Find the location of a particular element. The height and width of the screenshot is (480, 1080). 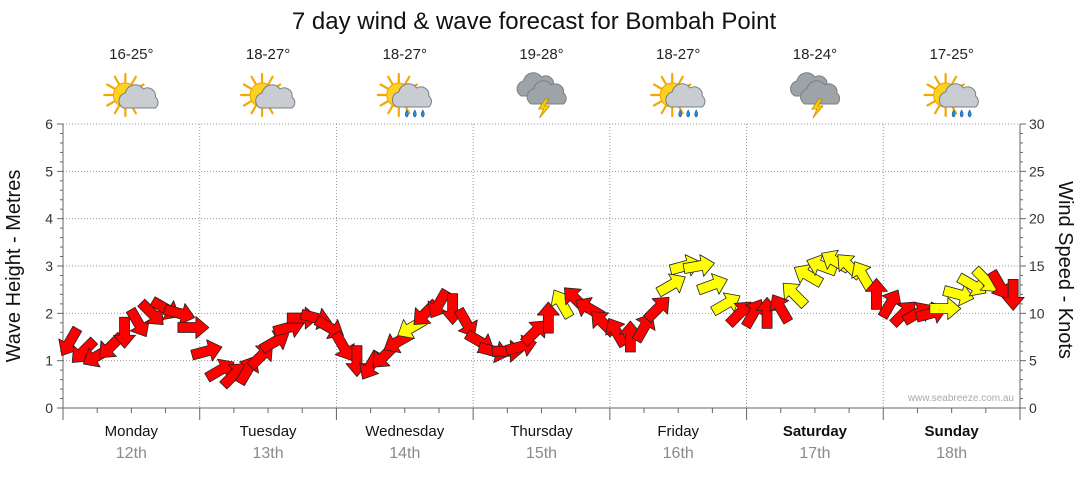

left-tick-label: 6 is located at coordinates (49, 124).